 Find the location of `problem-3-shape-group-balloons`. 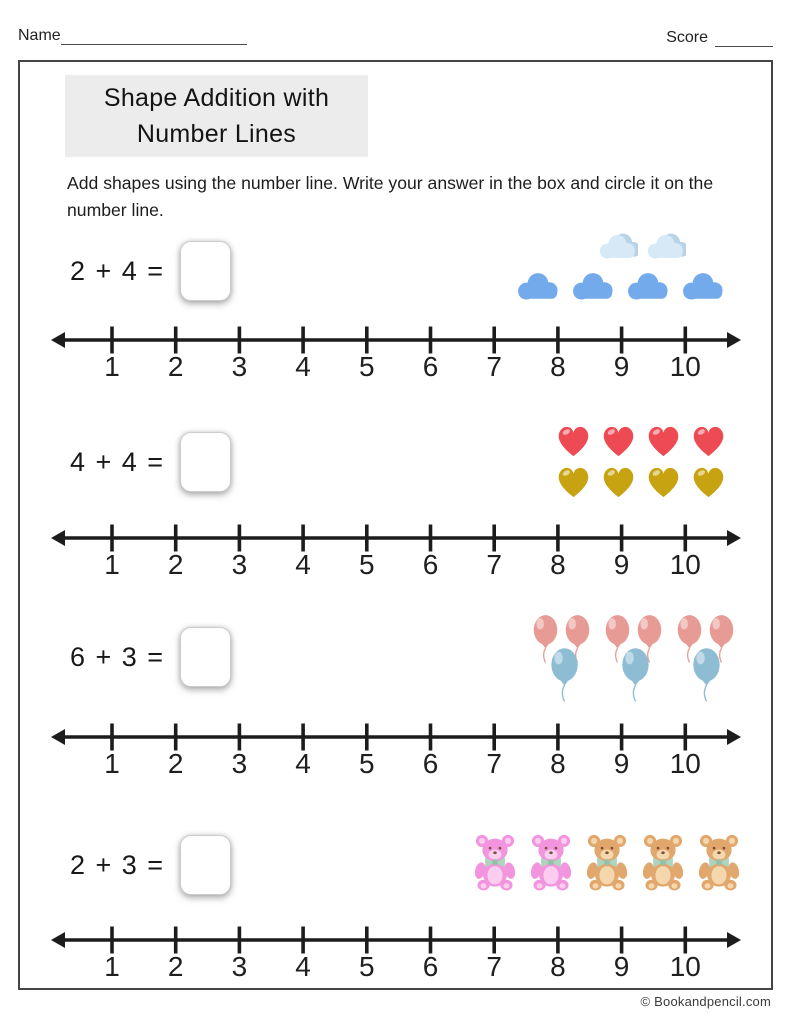

problem-3-shape-group-balloons is located at coordinates (633, 658).